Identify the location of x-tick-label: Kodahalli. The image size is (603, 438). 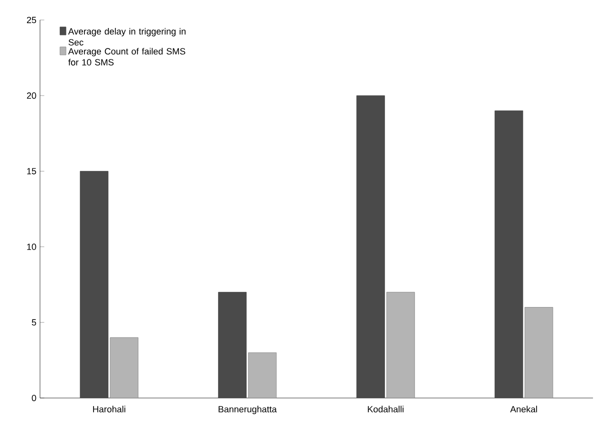
(386, 409).